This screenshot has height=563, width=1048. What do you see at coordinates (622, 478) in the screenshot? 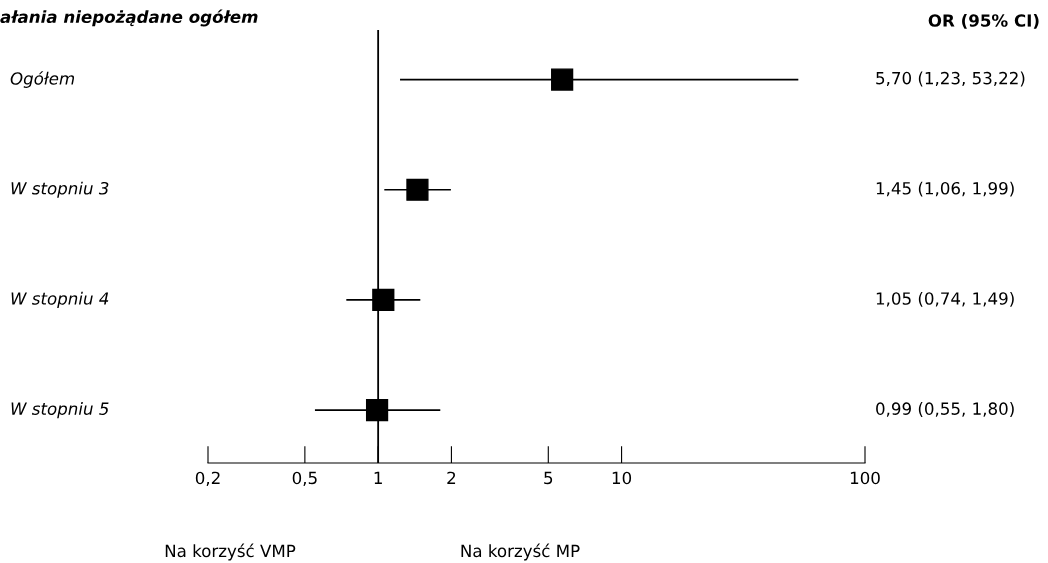
I see `x-tick-label: 10` at bounding box center [622, 478].